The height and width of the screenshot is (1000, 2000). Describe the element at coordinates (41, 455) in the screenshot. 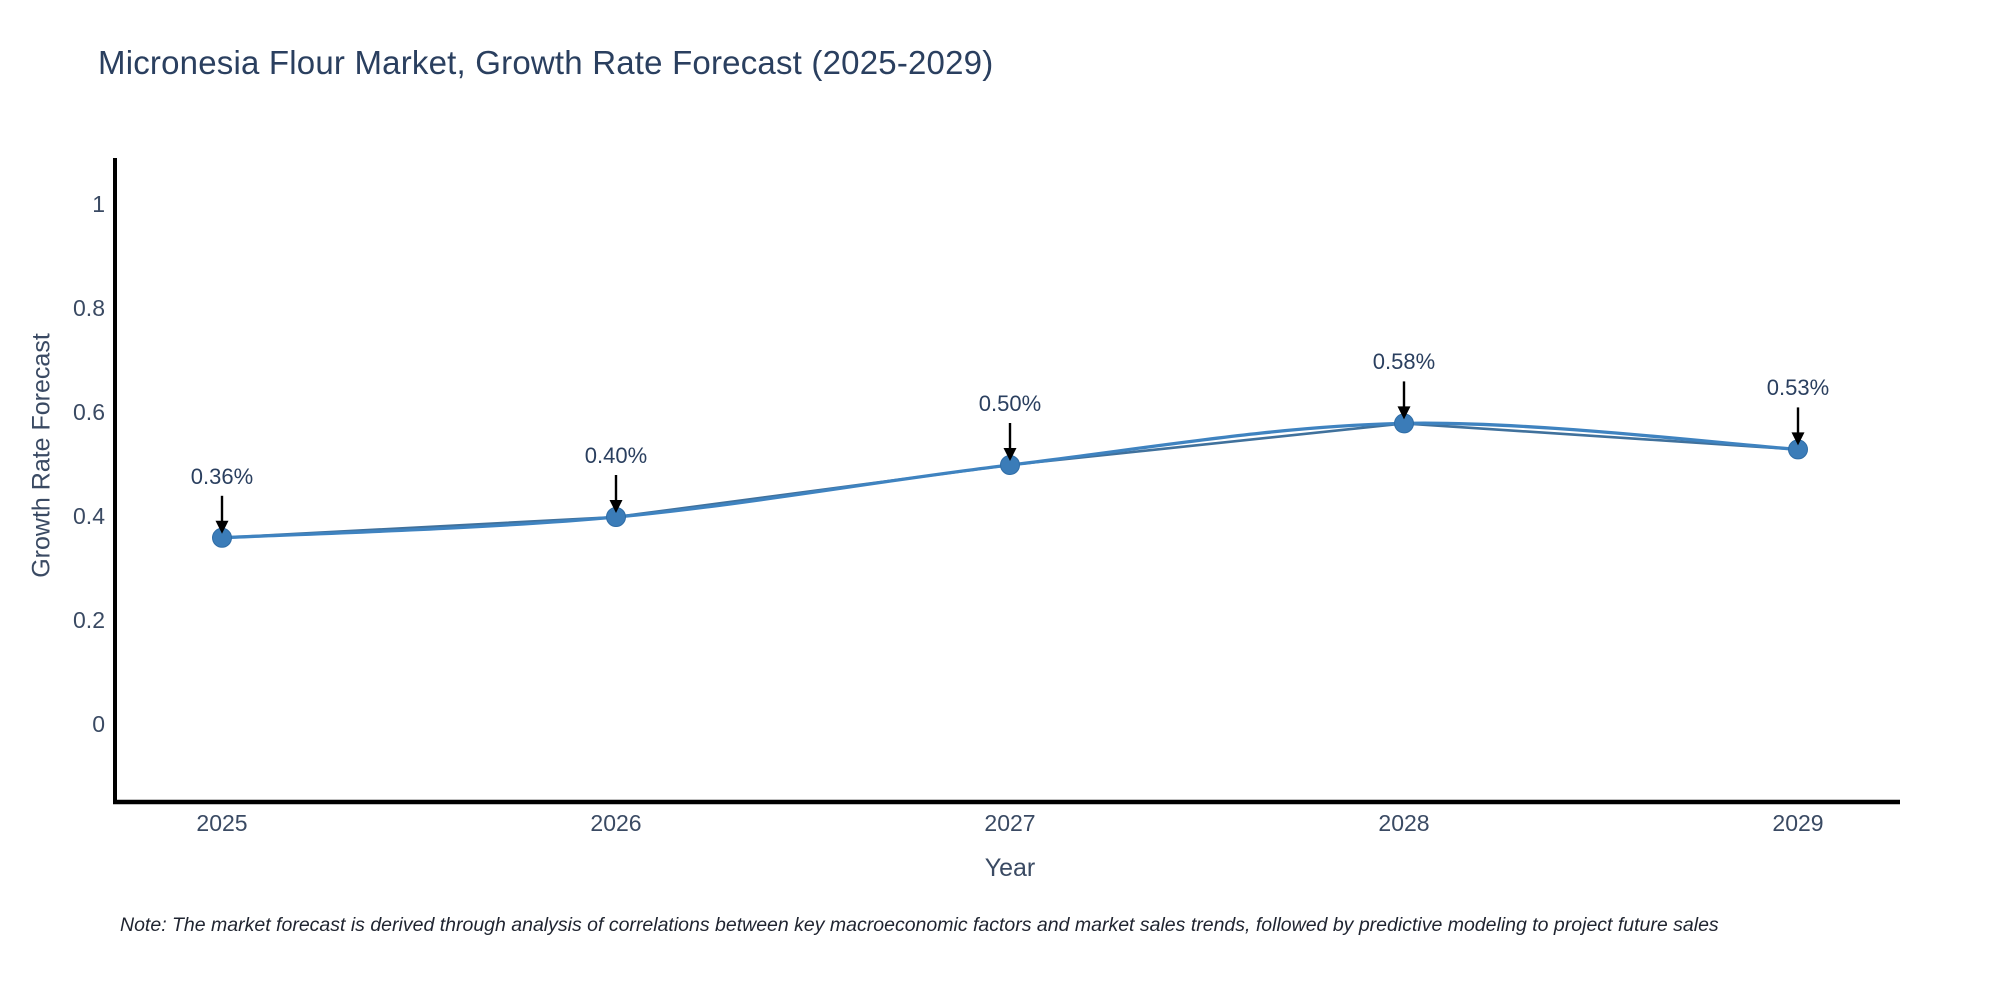

I see `y-axis-title: Growth Rate Forecast` at that location.